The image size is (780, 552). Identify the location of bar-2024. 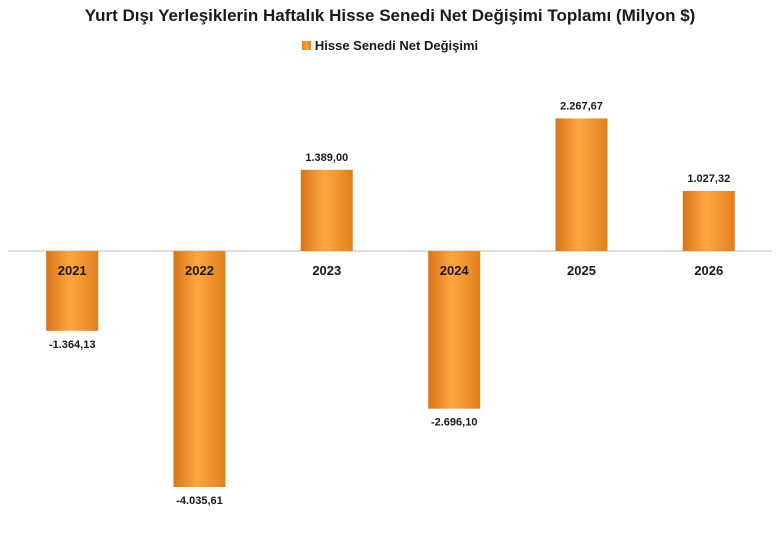
(454, 330).